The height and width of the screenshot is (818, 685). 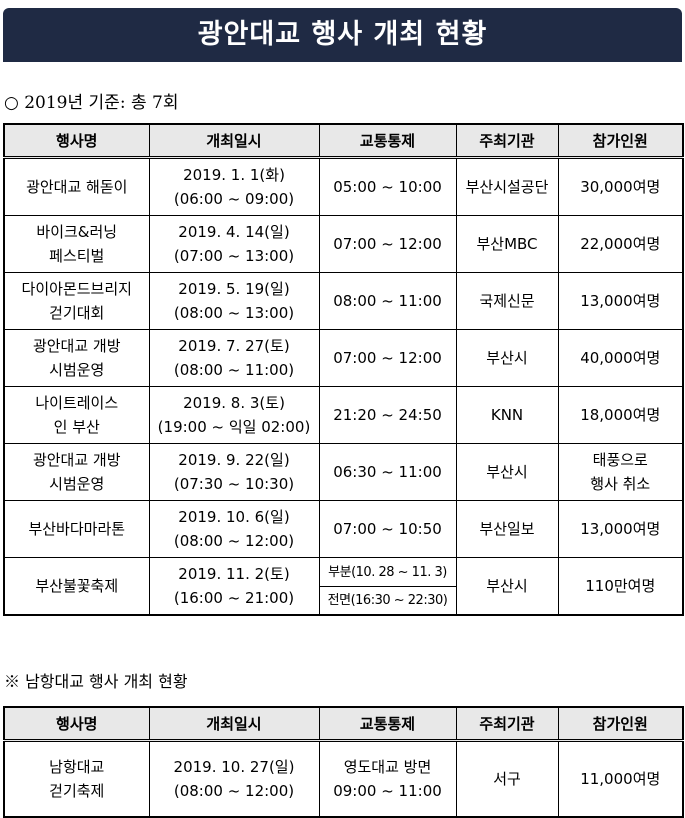 I want to click on page-title: 광안대교 행사 개최 현황, so click(x=342, y=35).